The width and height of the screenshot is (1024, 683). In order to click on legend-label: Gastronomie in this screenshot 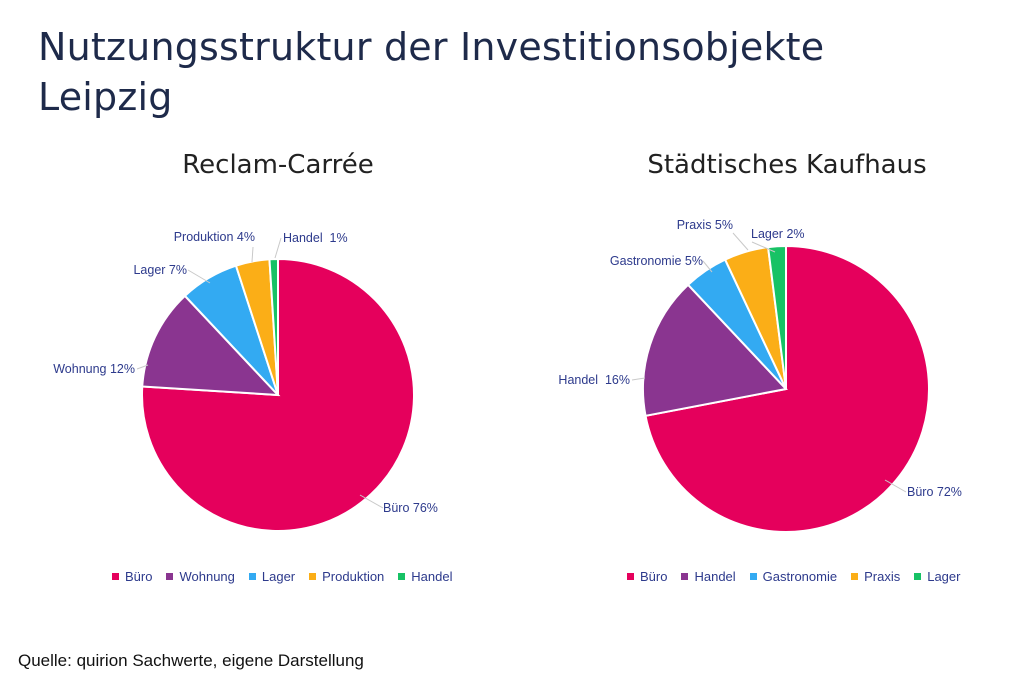, I will do `click(800, 576)`.